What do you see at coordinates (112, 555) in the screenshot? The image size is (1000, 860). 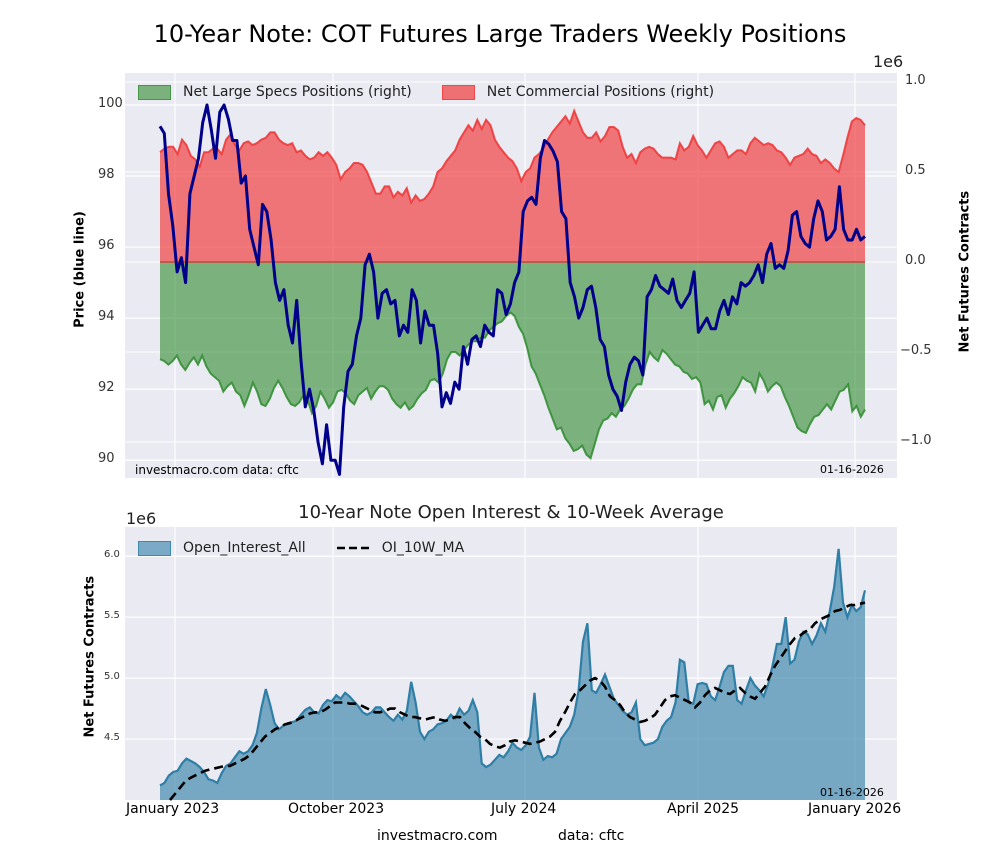 I see `bottom-y-tick-label: 6.0` at bounding box center [112, 555].